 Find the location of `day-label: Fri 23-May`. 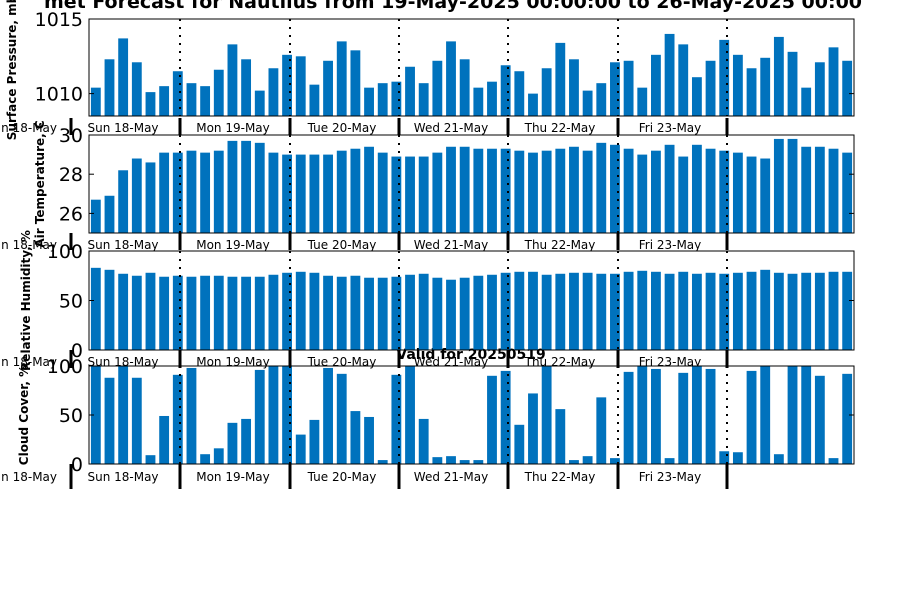

day-label: Fri 23-May is located at coordinates (670, 245).